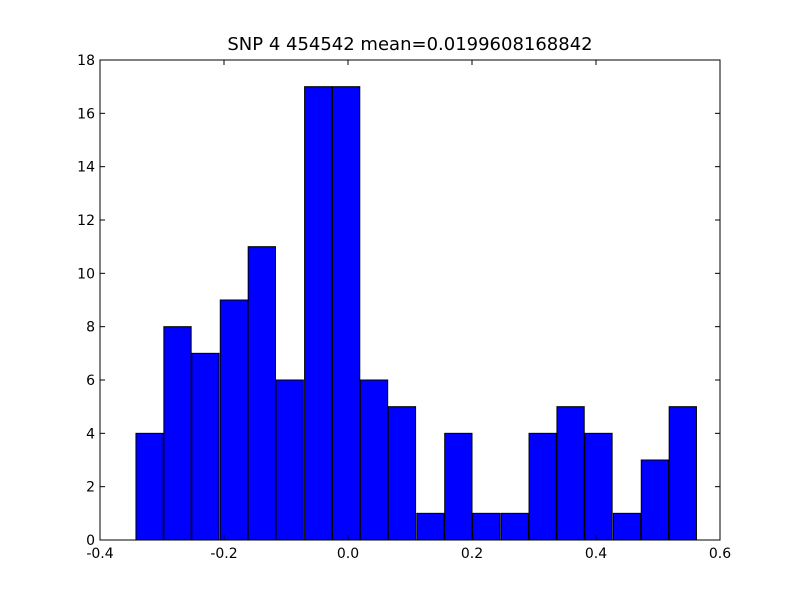 The width and height of the screenshot is (800, 605). I want to click on y-tick-label: 2, so click(90, 488).